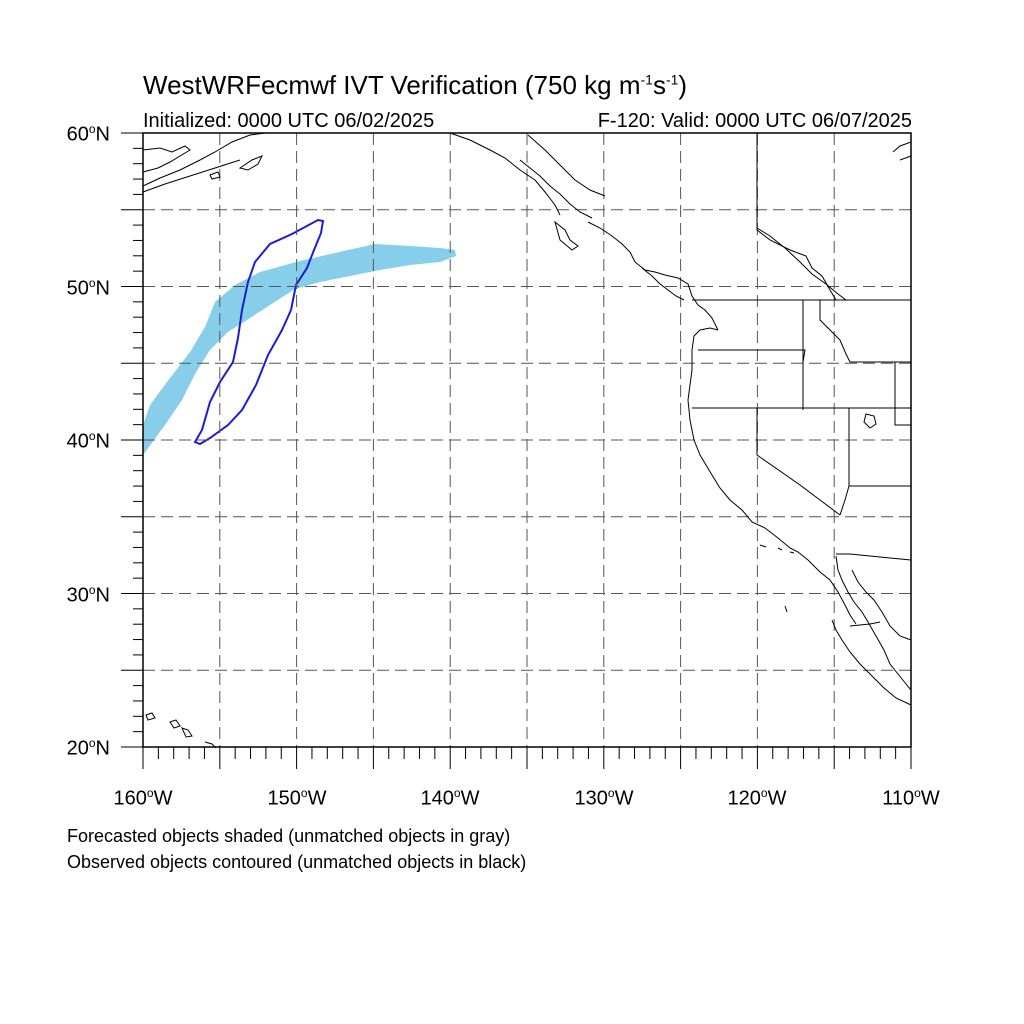  What do you see at coordinates (143, 798) in the screenshot?
I see `lon-label-160w: 160oW` at bounding box center [143, 798].